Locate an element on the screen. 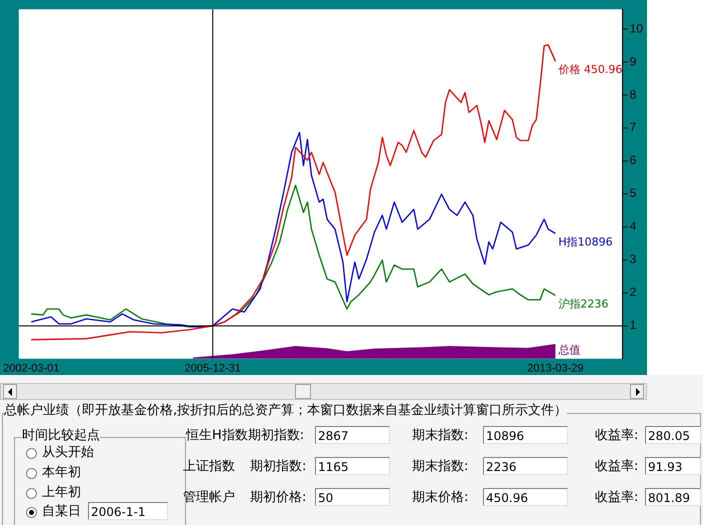  text: 450.96 is located at coordinates (525, 497).